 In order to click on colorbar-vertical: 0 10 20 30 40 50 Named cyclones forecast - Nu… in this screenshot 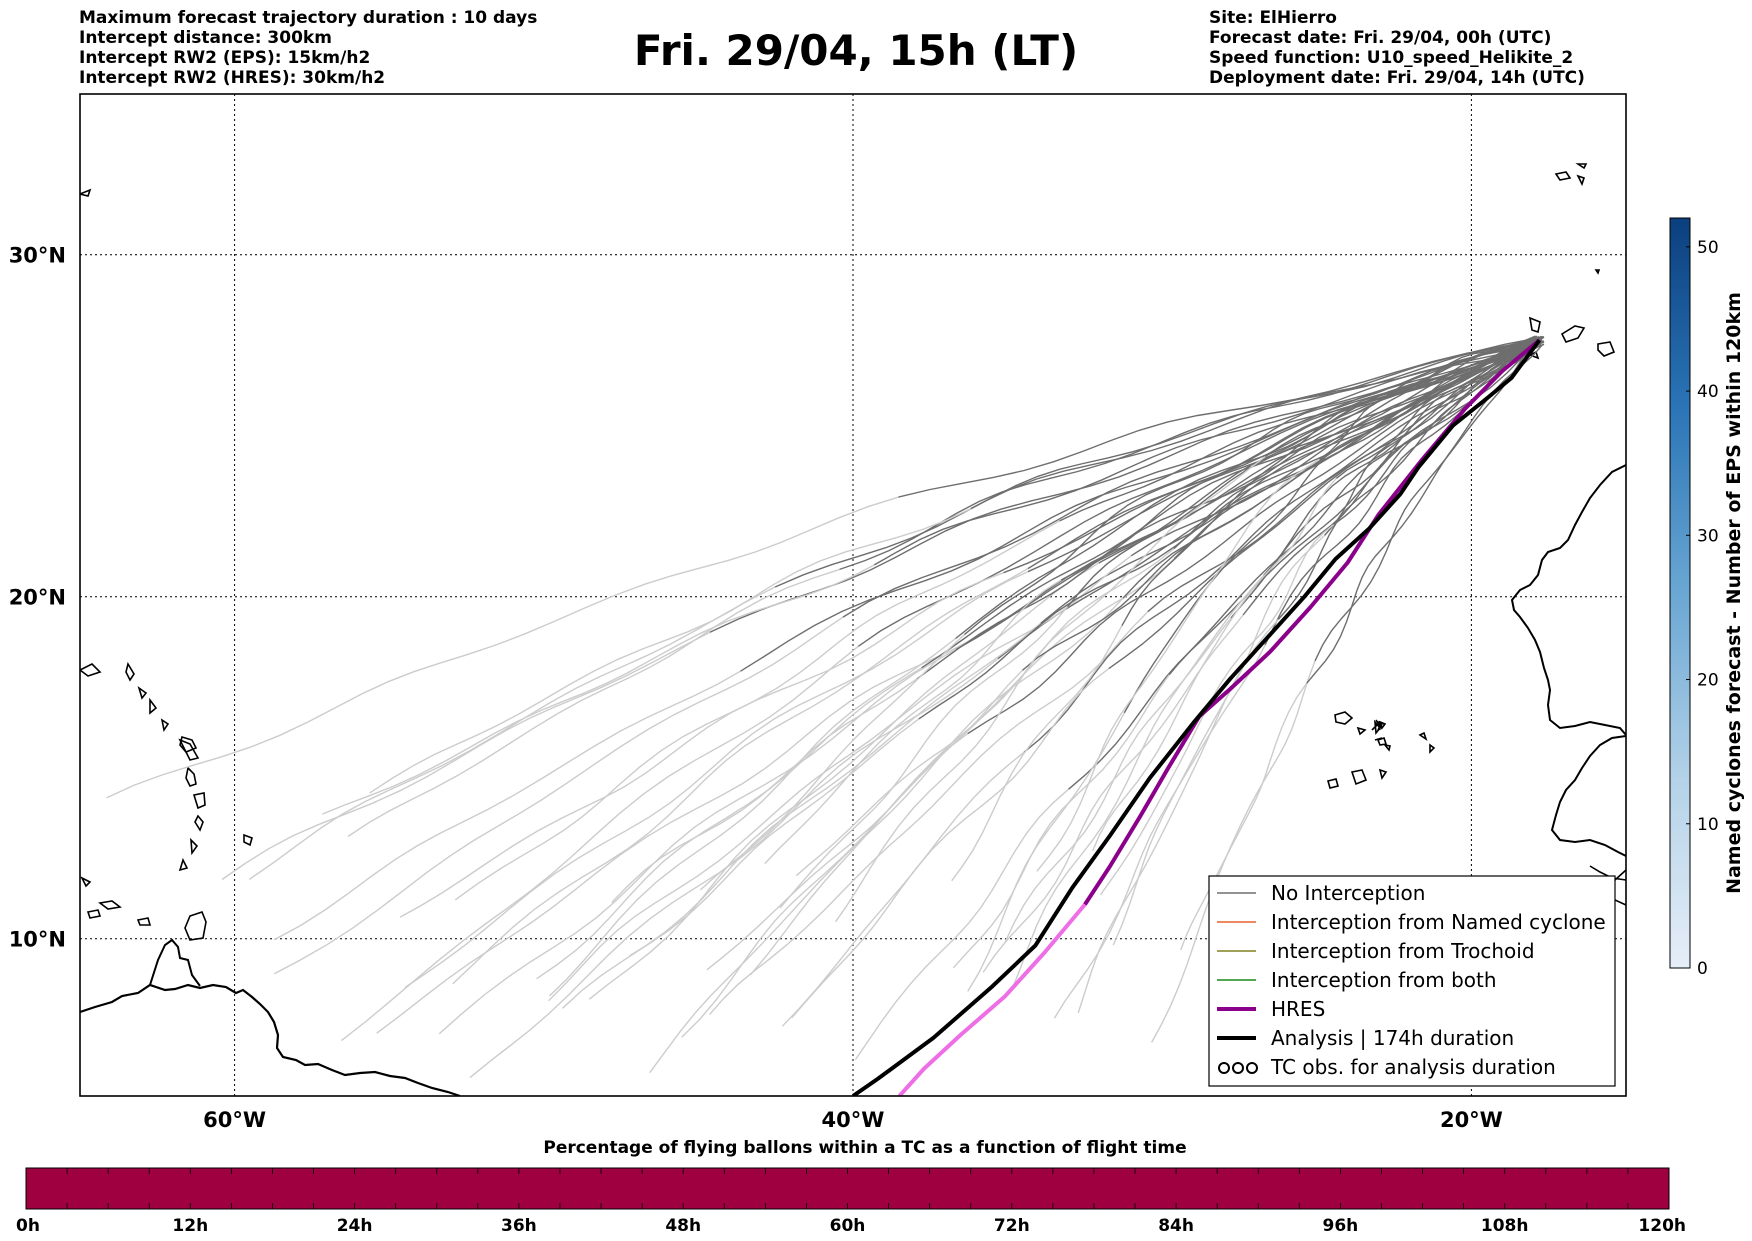, I will do `click(1707, 598)`.